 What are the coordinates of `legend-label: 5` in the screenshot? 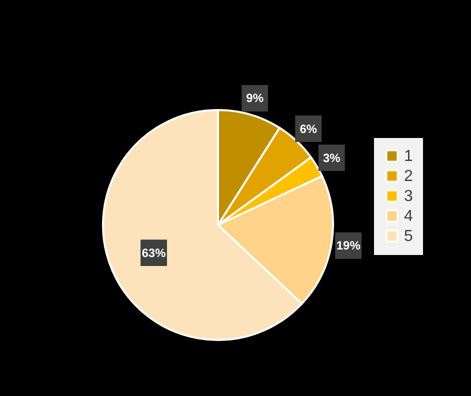 It's located at (408, 236).